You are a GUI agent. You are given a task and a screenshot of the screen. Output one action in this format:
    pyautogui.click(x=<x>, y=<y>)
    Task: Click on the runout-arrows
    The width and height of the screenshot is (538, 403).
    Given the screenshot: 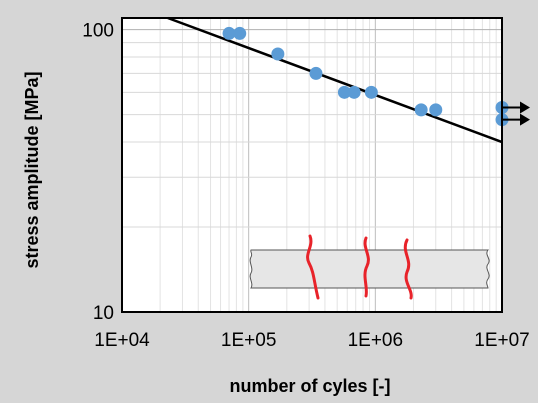 What is the action you would take?
    pyautogui.click(x=516, y=113)
    